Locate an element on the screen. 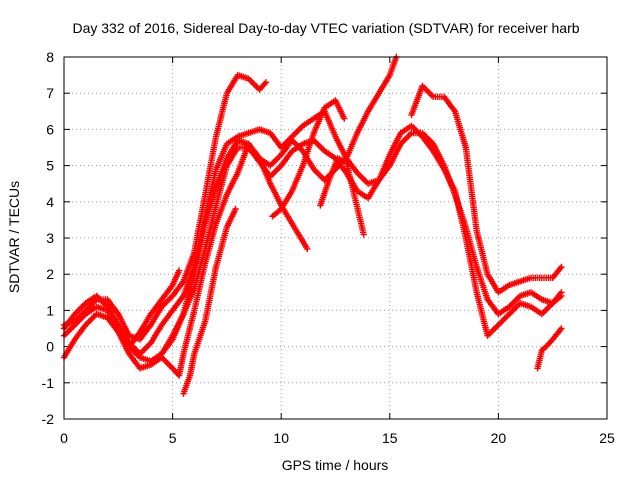  y-tick-label: 2 is located at coordinates (50, 274).